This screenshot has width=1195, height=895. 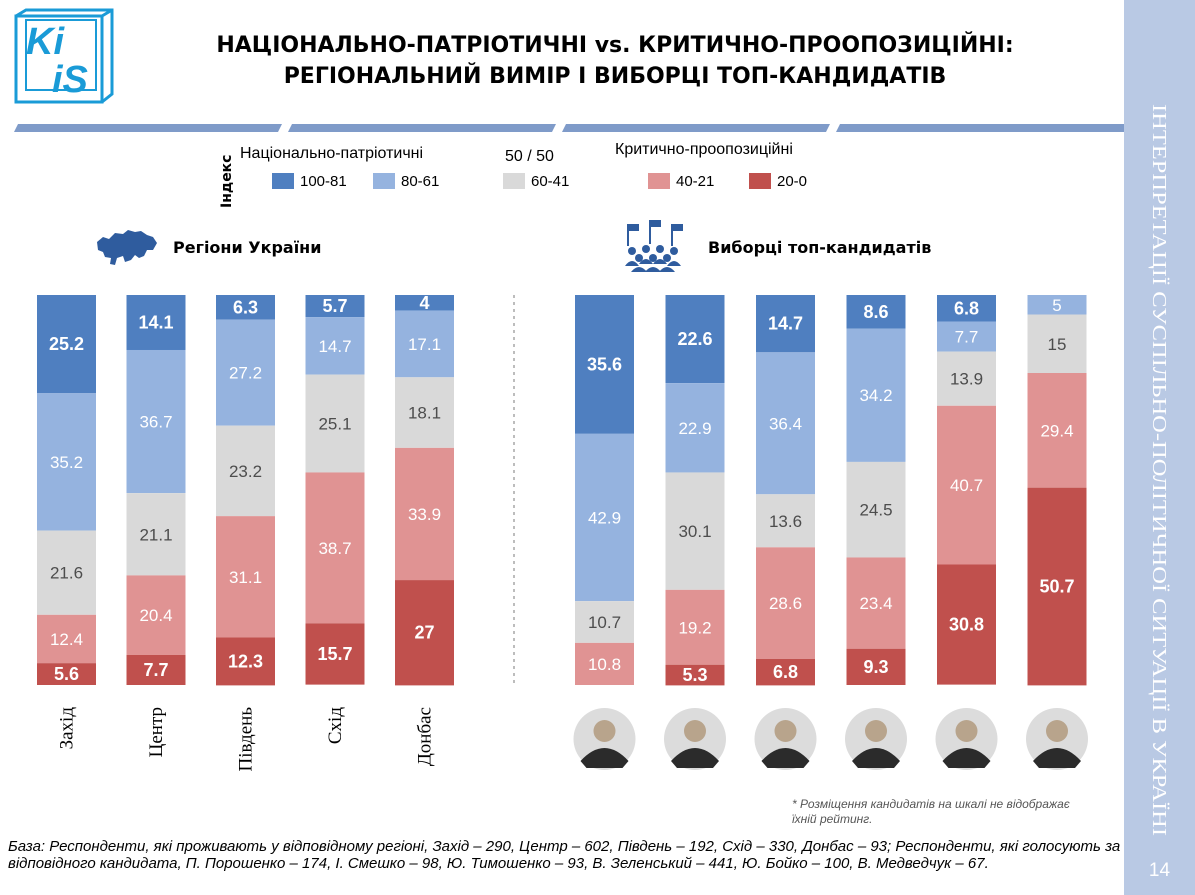 I want to click on header-divider, so click(x=569, y=128).